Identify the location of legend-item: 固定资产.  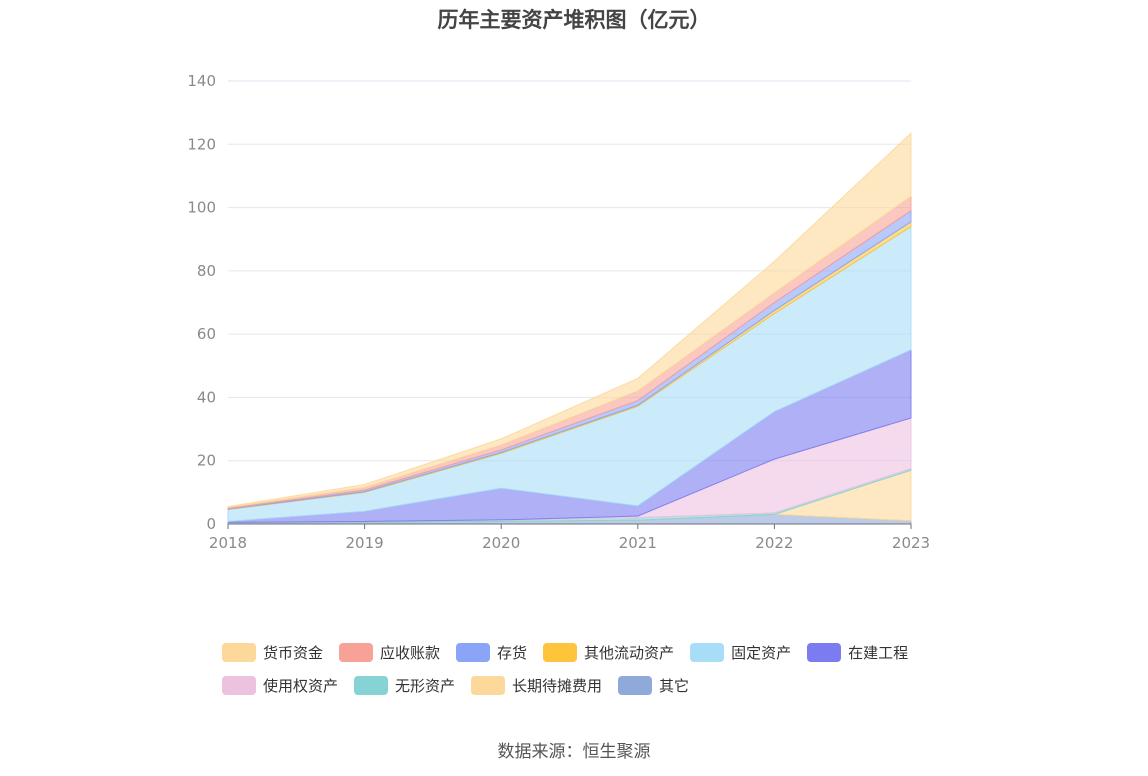
(740, 652).